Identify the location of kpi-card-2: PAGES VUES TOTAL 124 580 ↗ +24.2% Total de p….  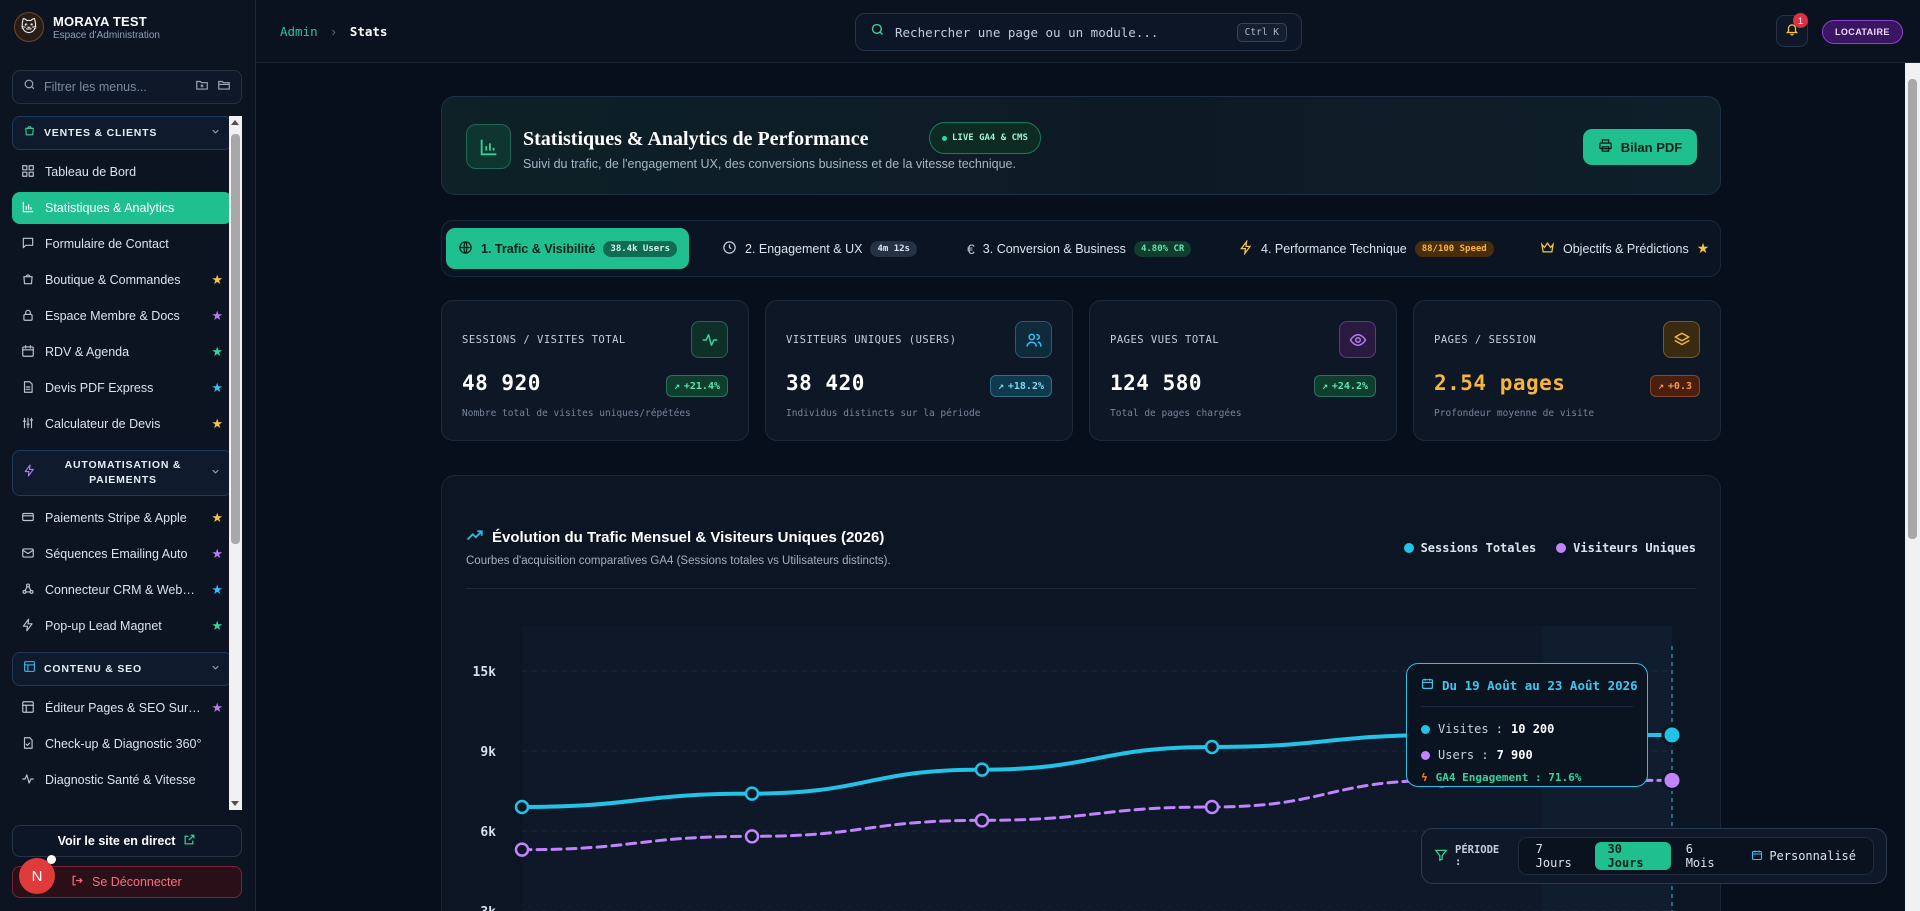
(1243, 370).